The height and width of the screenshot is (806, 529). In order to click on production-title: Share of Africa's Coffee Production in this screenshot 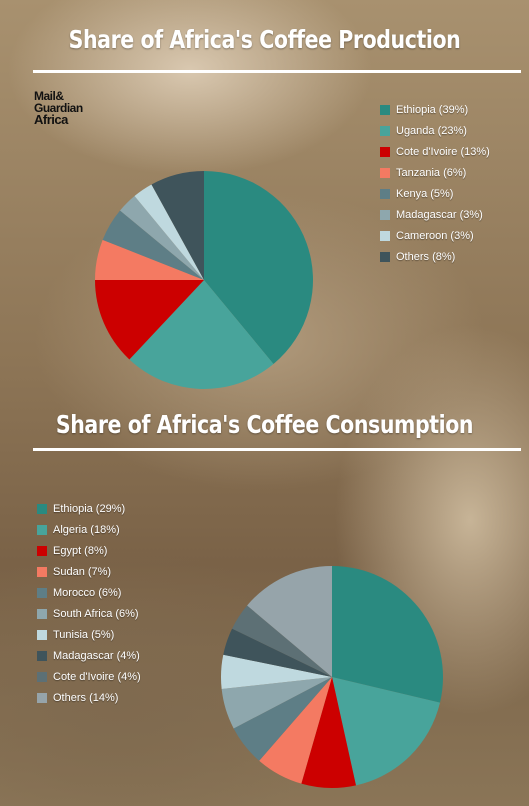, I will do `click(264, 39)`.